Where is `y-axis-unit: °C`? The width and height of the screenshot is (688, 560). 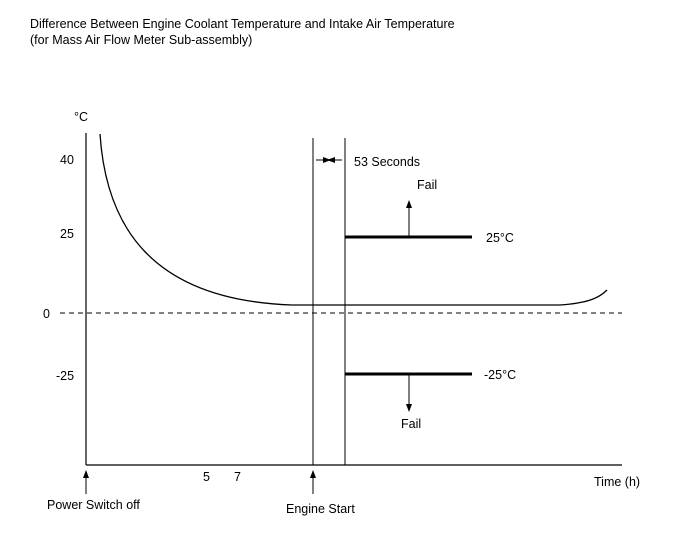 y-axis-unit: °C is located at coordinates (81, 117).